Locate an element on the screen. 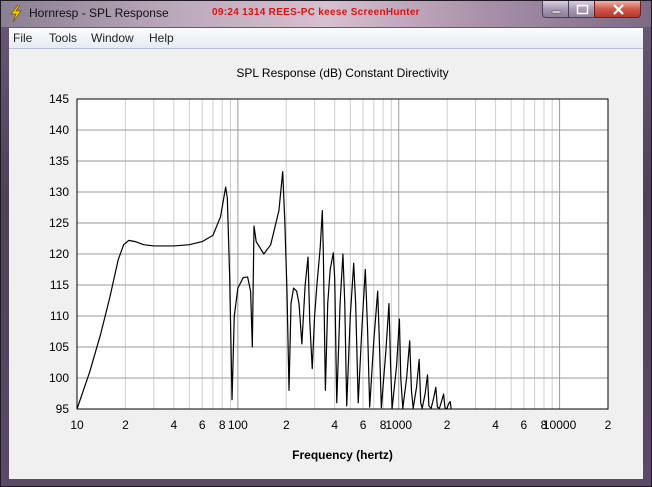 Image resolution: width=652 pixels, height=487 pixels. x-tick-label: 10000 is located at coordinates (560, 425).